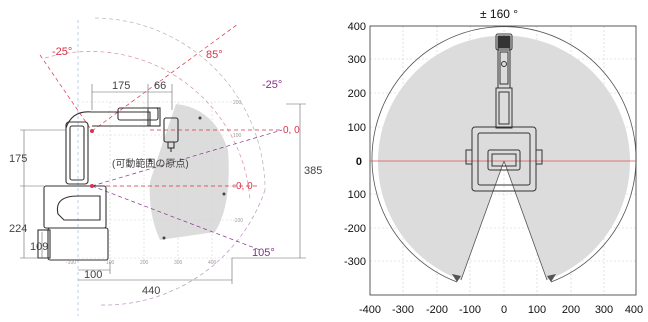 This screenshot has width=648, height=322. What do you see at coordinates (263, 253) in the screenshot?
I see `angle-105: 105°` at bounding box center [263, 253].